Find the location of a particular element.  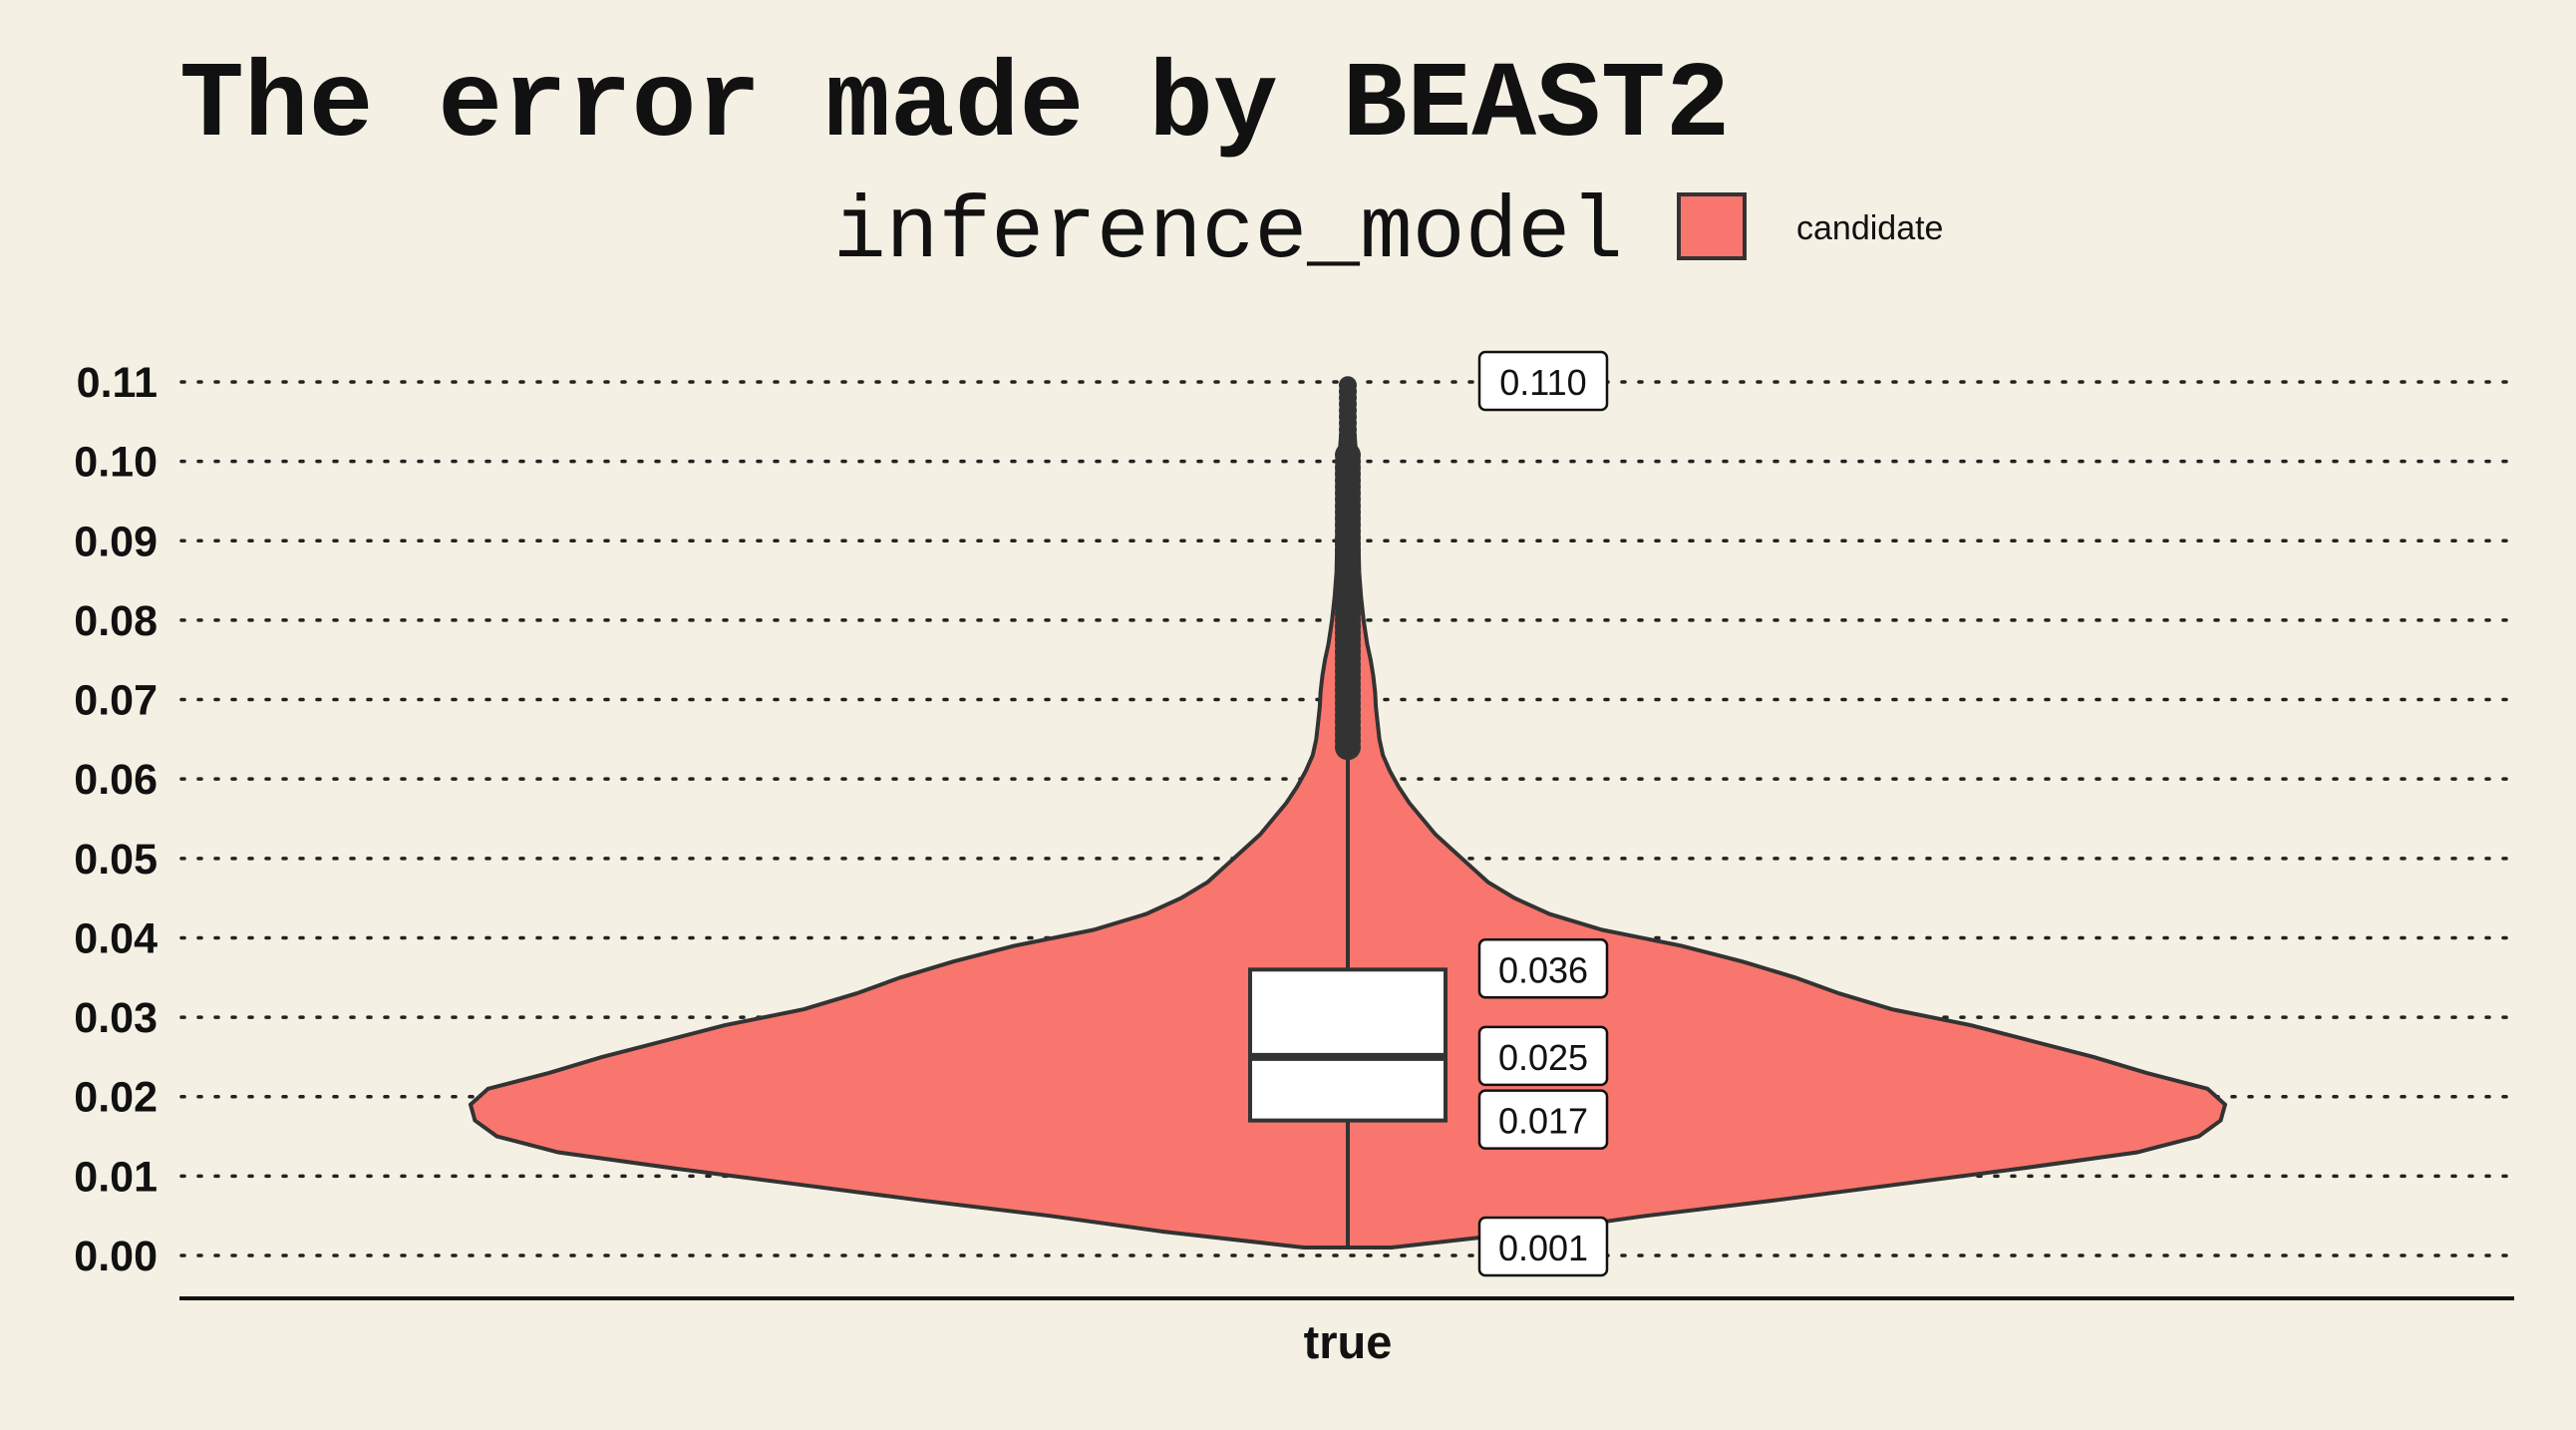

y-tick-label: 0.09 is located at coordinates (116, 541).